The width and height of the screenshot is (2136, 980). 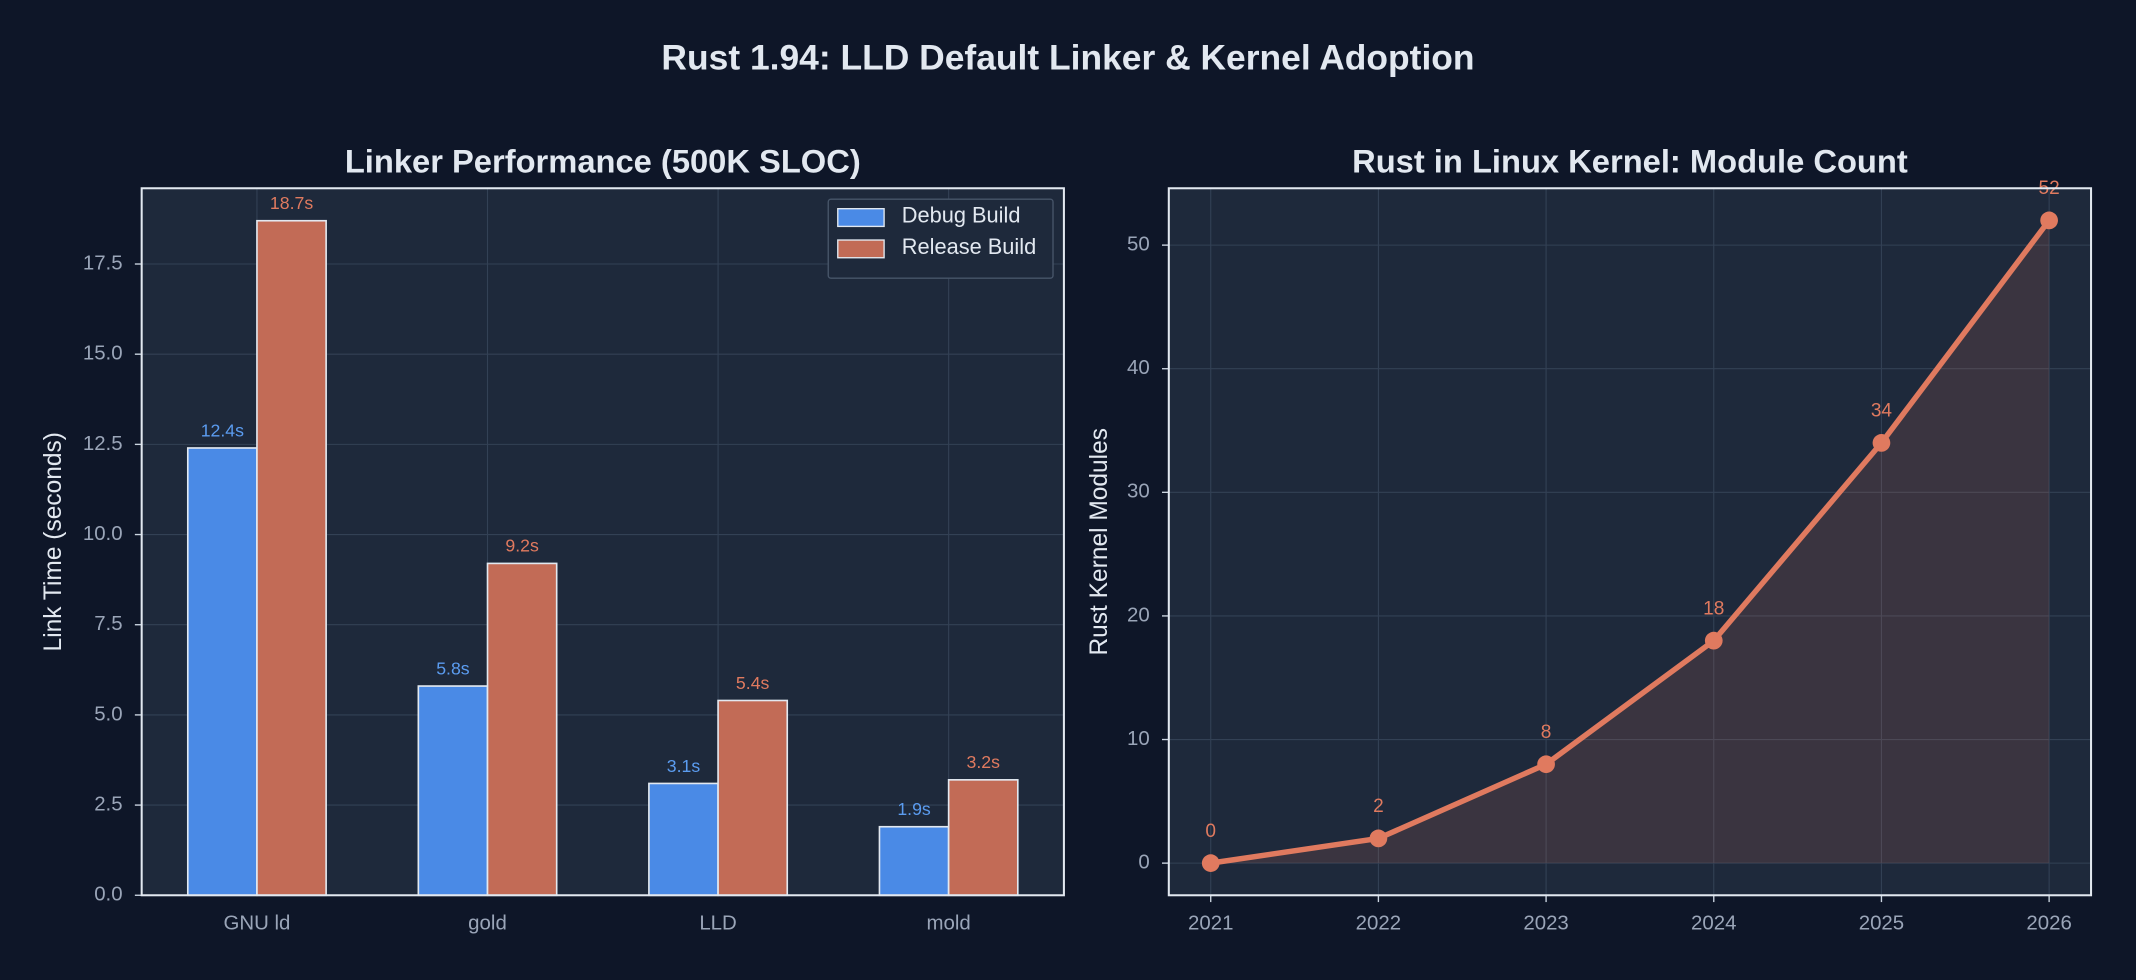 What do you see at coordinates (487, 923) in the screenshot?
I see `x-tick-label: gold` at bounding box center [487, 923].